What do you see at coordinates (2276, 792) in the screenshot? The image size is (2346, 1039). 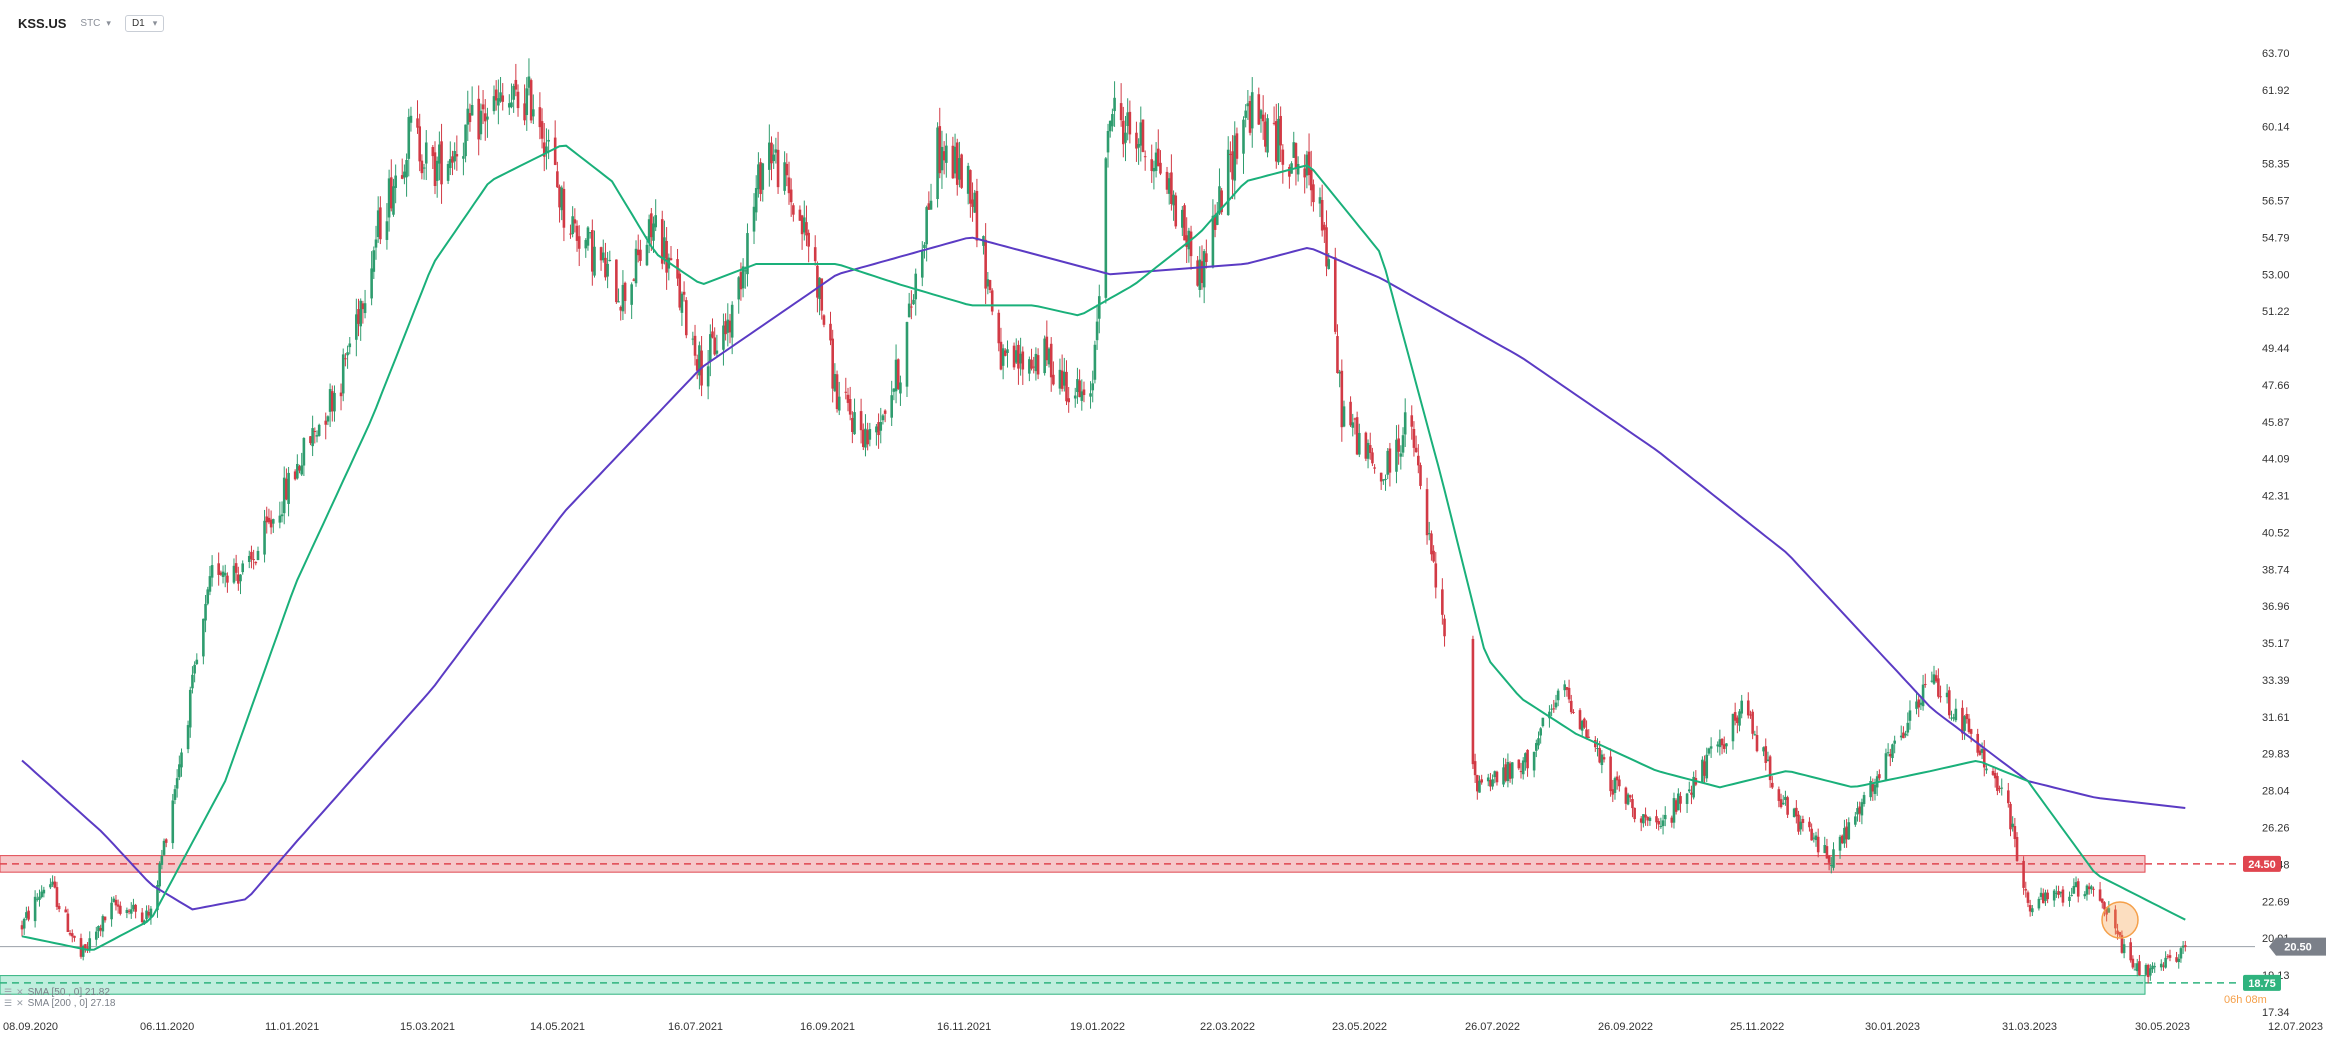 I see `y-tick-label: 28.04` at bounding box center [2276, 792].